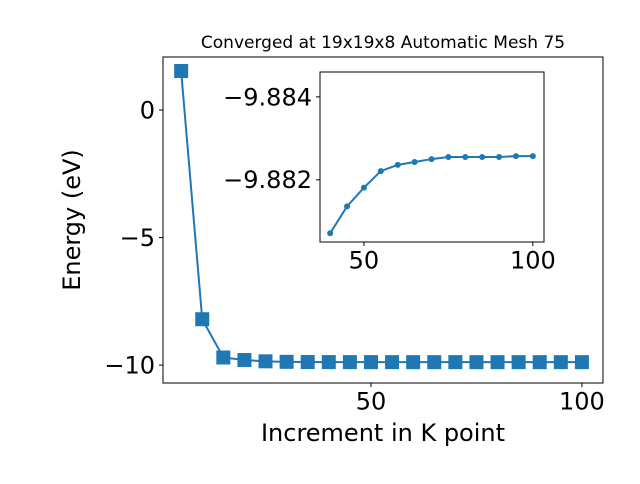 Image resolution: width=640 pixels, height=484 pixels. Describe the element at coordinates (267, 97) in the screenshot. I see `y-tick-label: −9.884` at that location.